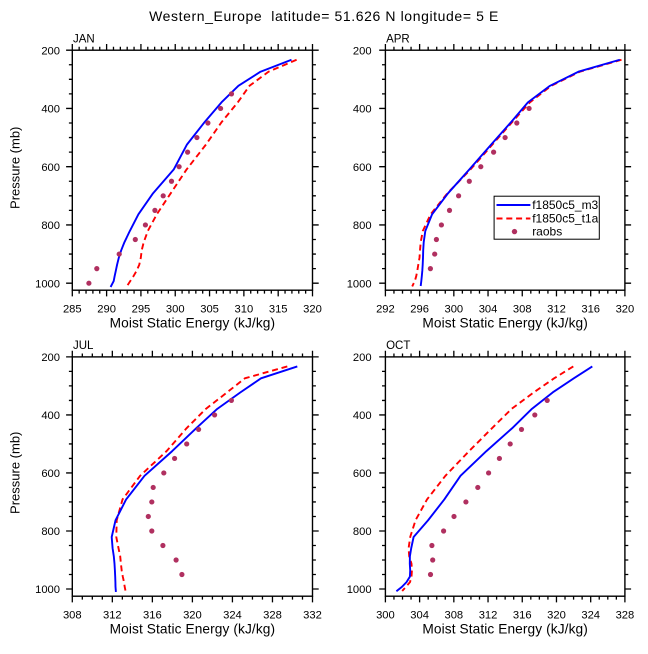  What do you see at coordinates (312, 616) in the screenshot?
I see `svg-text: 332` at bounding box center [312, 616].